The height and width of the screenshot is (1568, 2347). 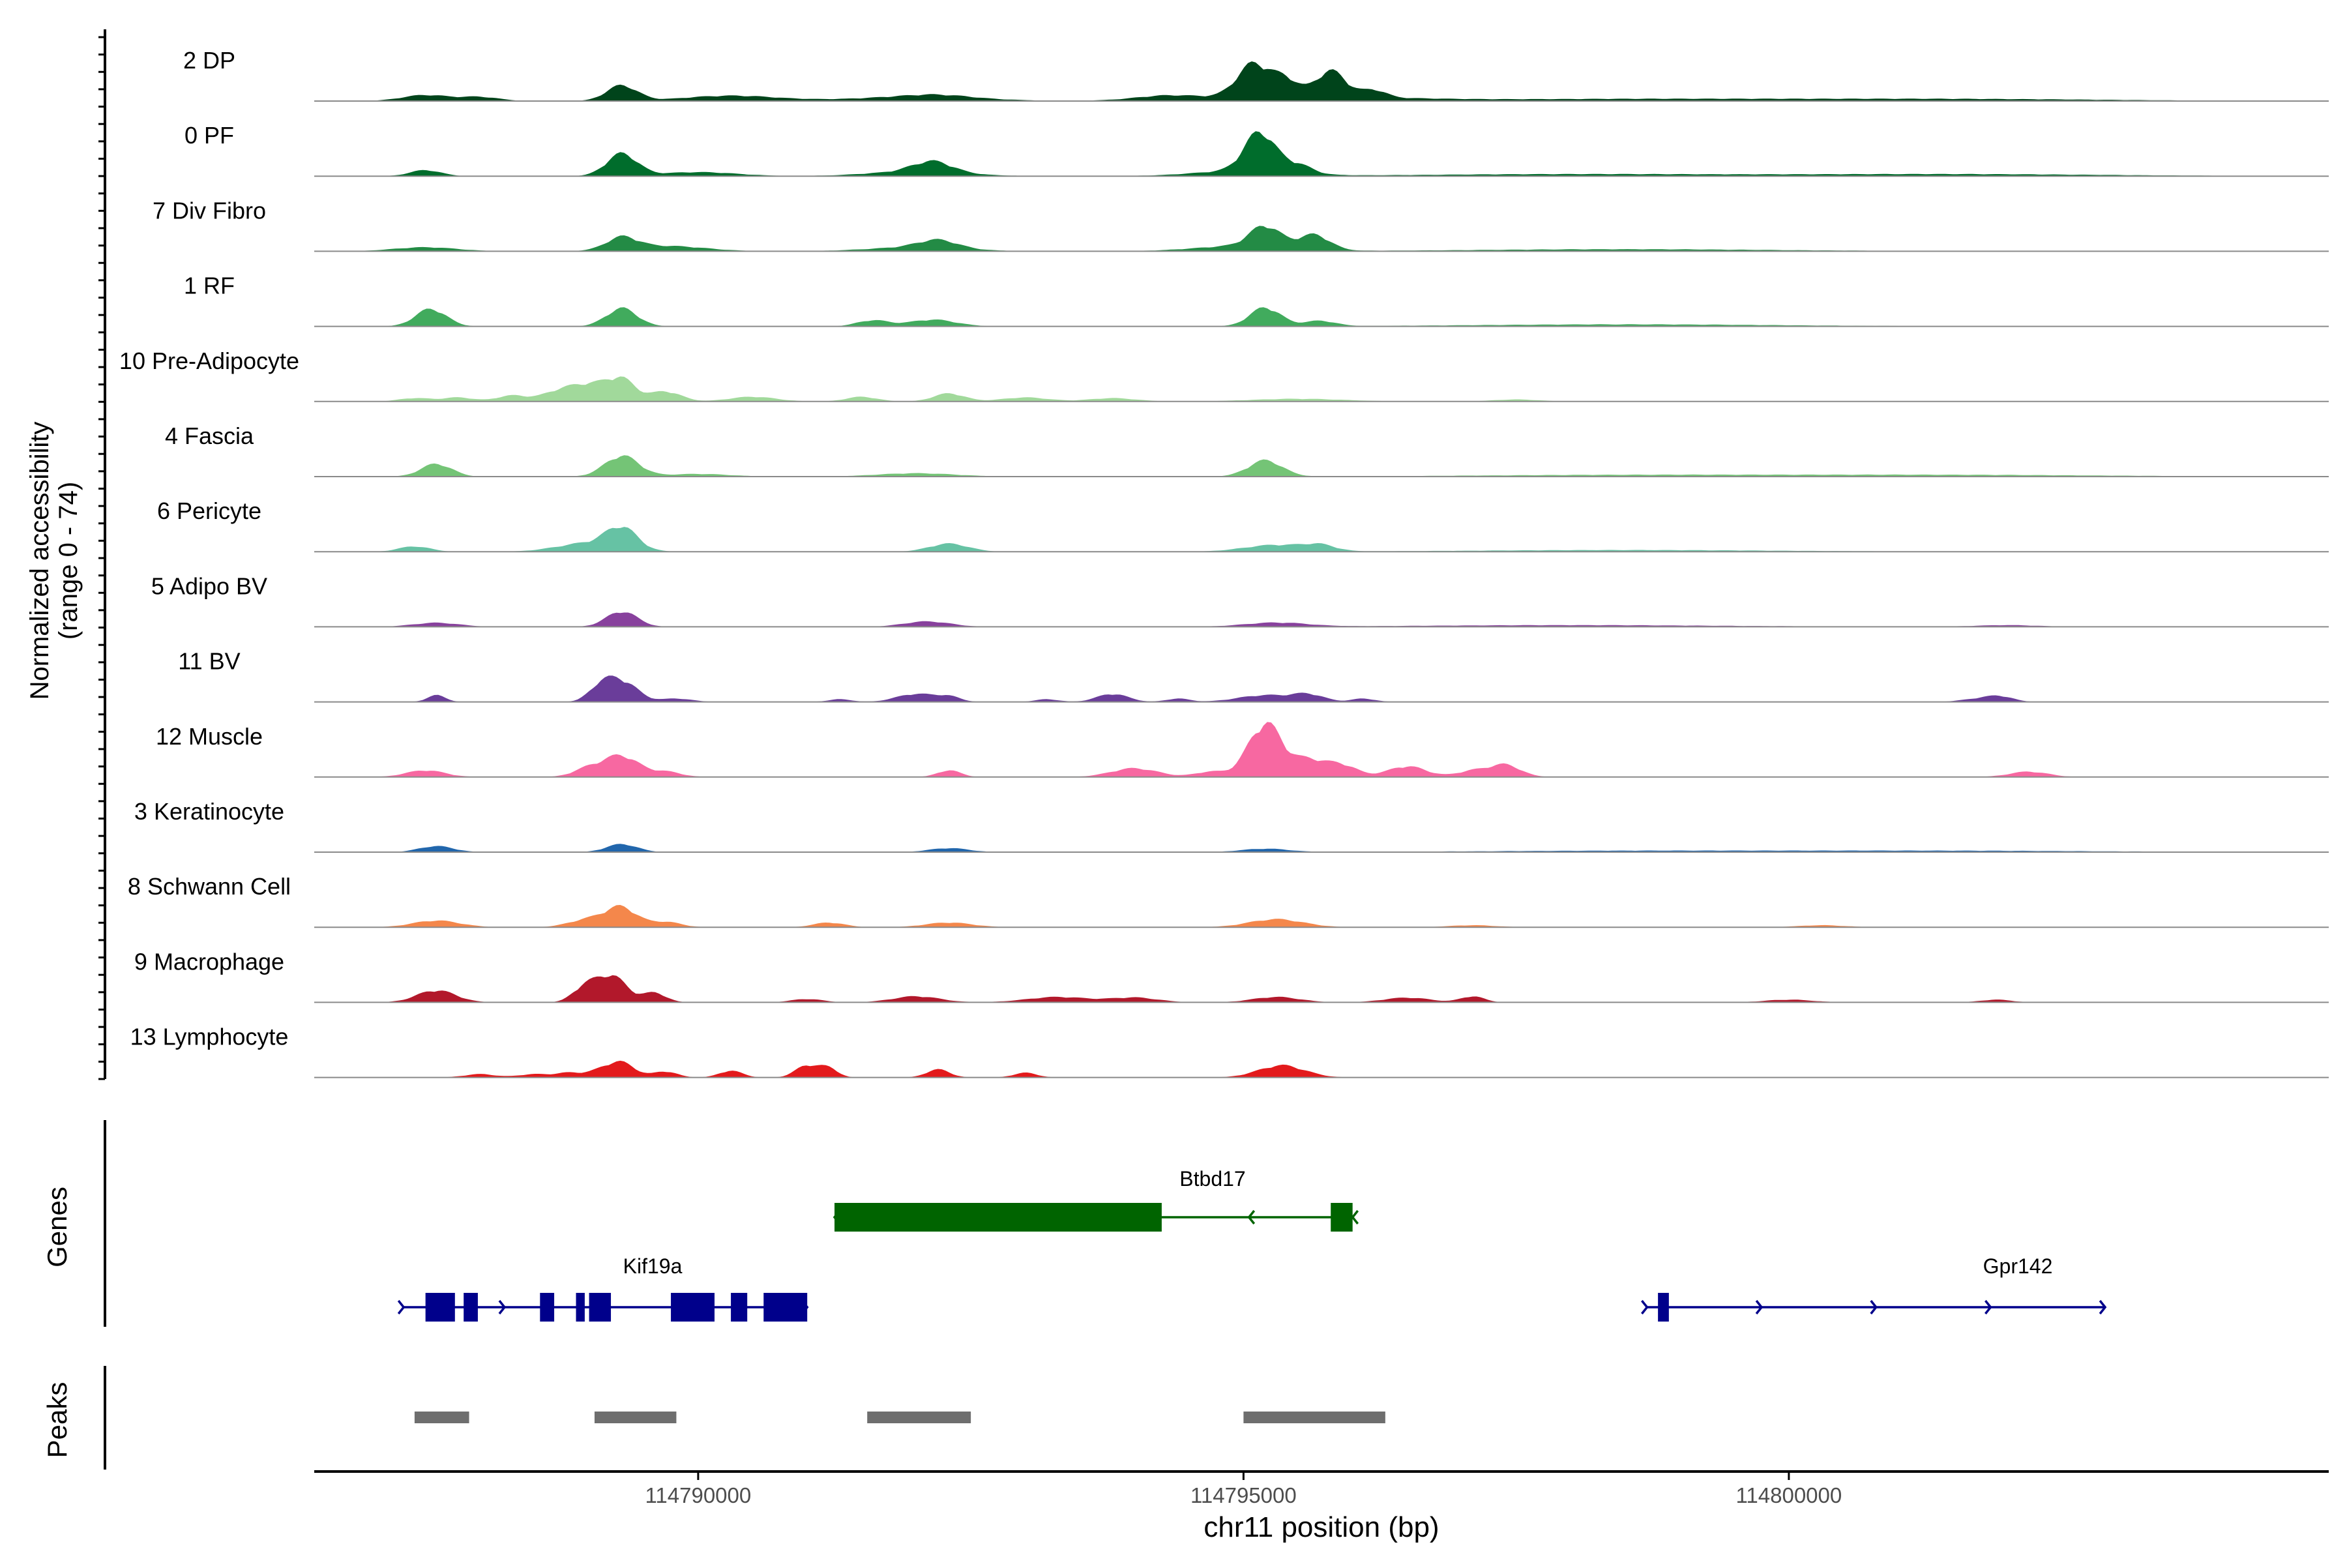 I want to click on track-13: 9 Macrophage, so click(x=1231, y=976).